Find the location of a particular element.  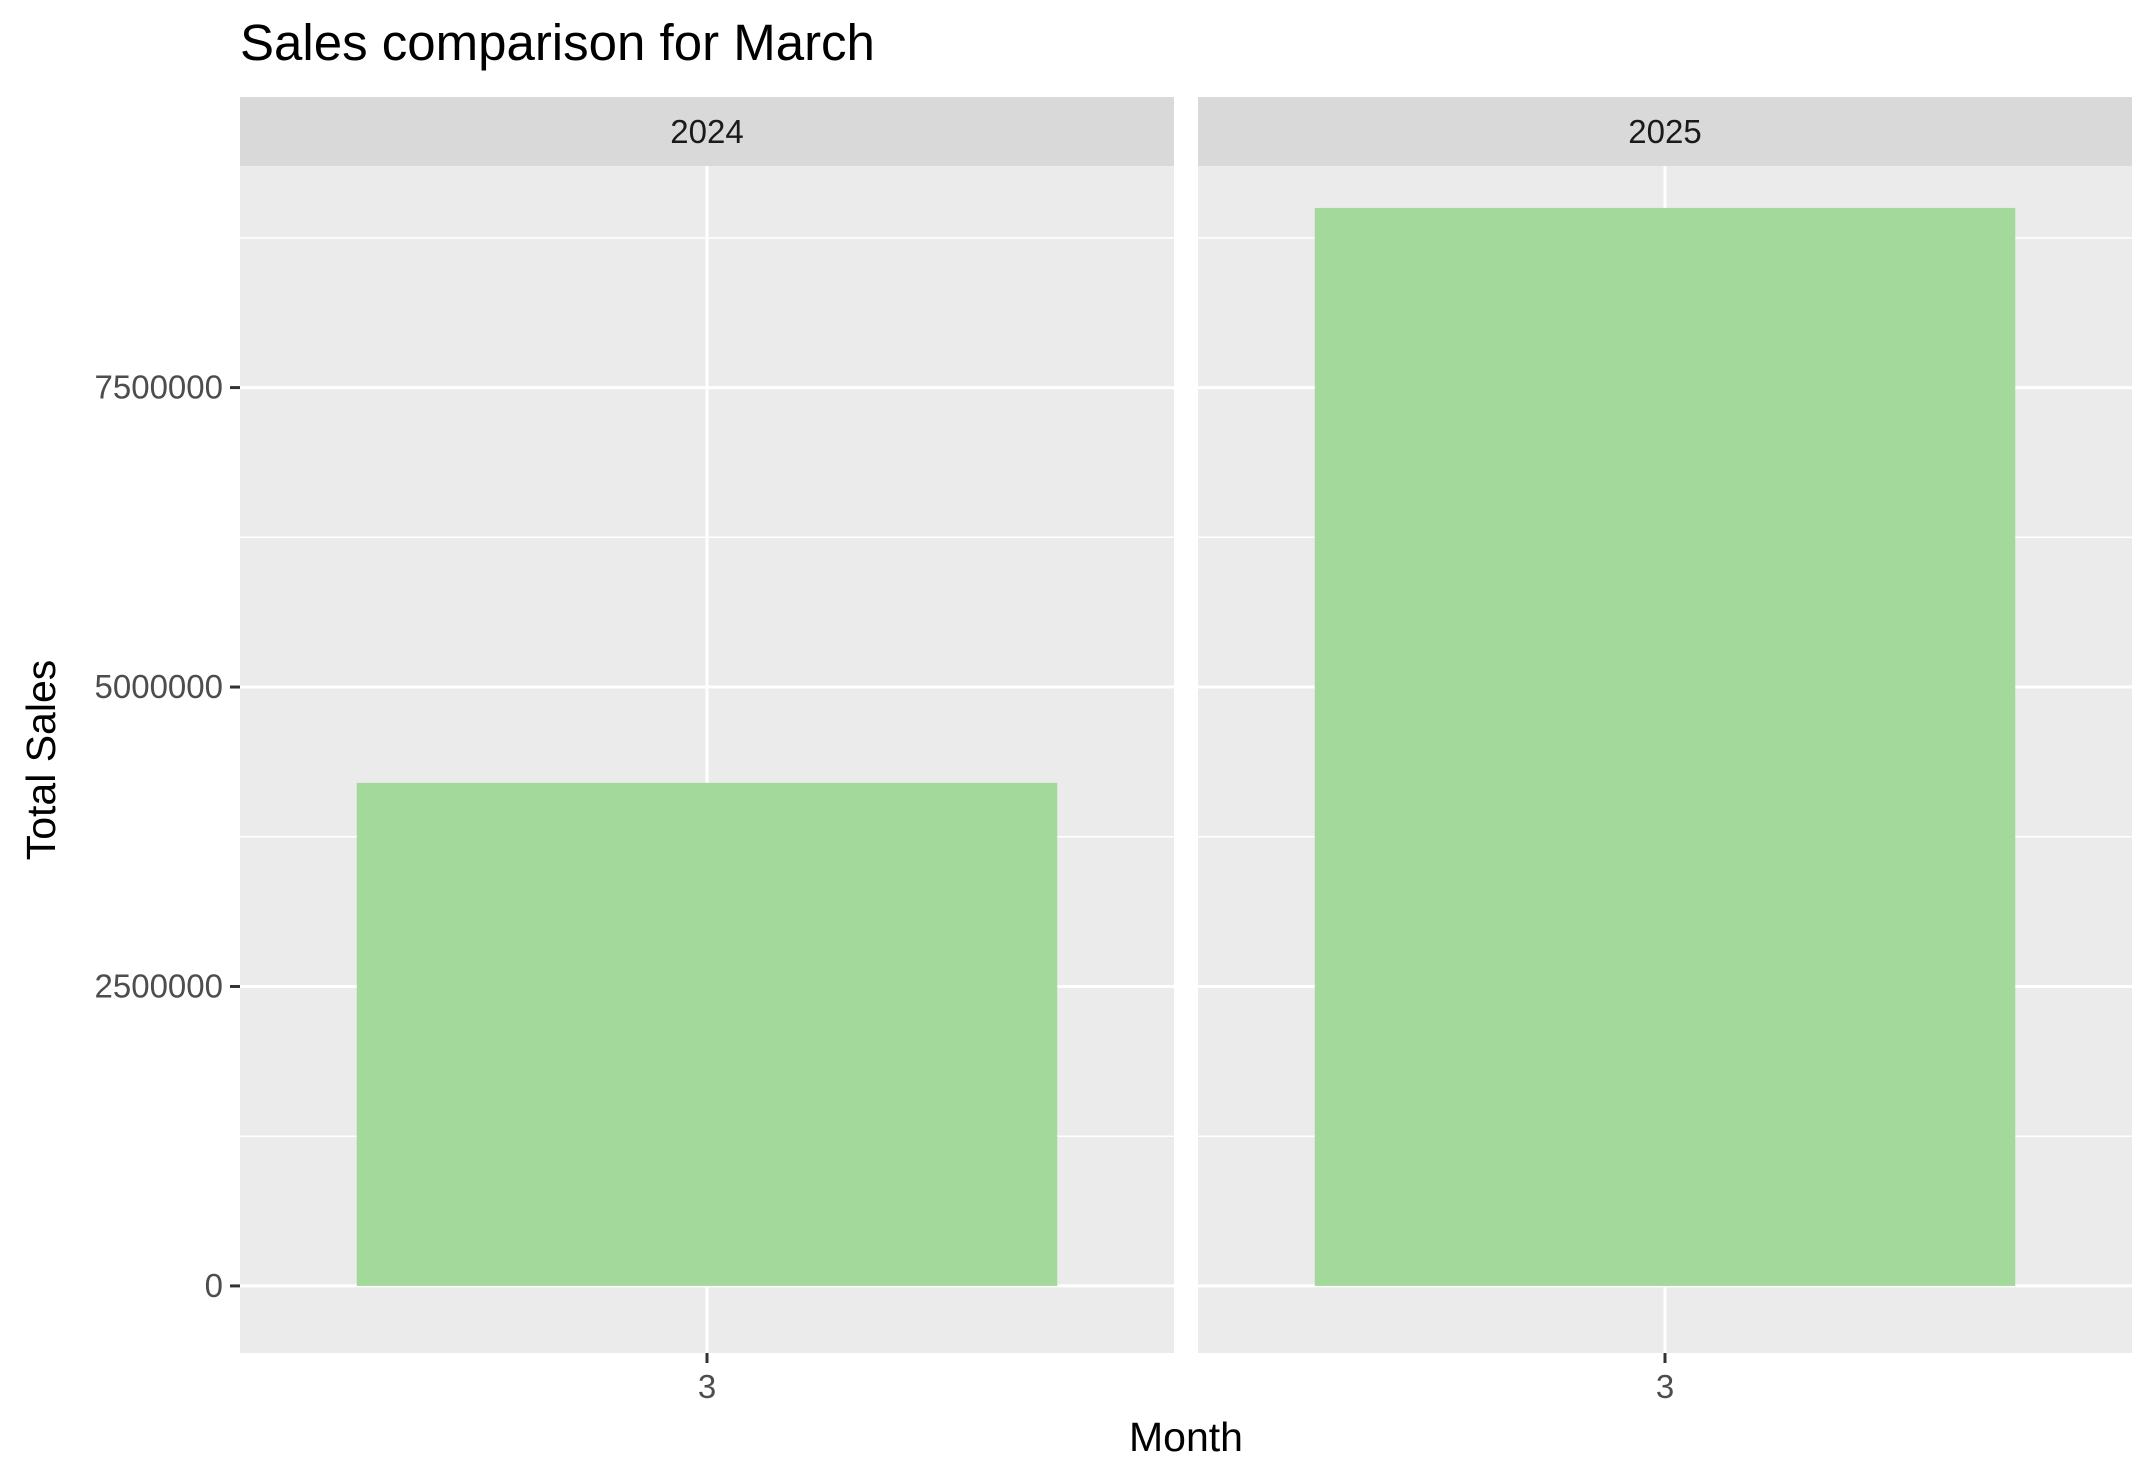

chart-title: Sales comparison for March is located at coordinates (557, 42).